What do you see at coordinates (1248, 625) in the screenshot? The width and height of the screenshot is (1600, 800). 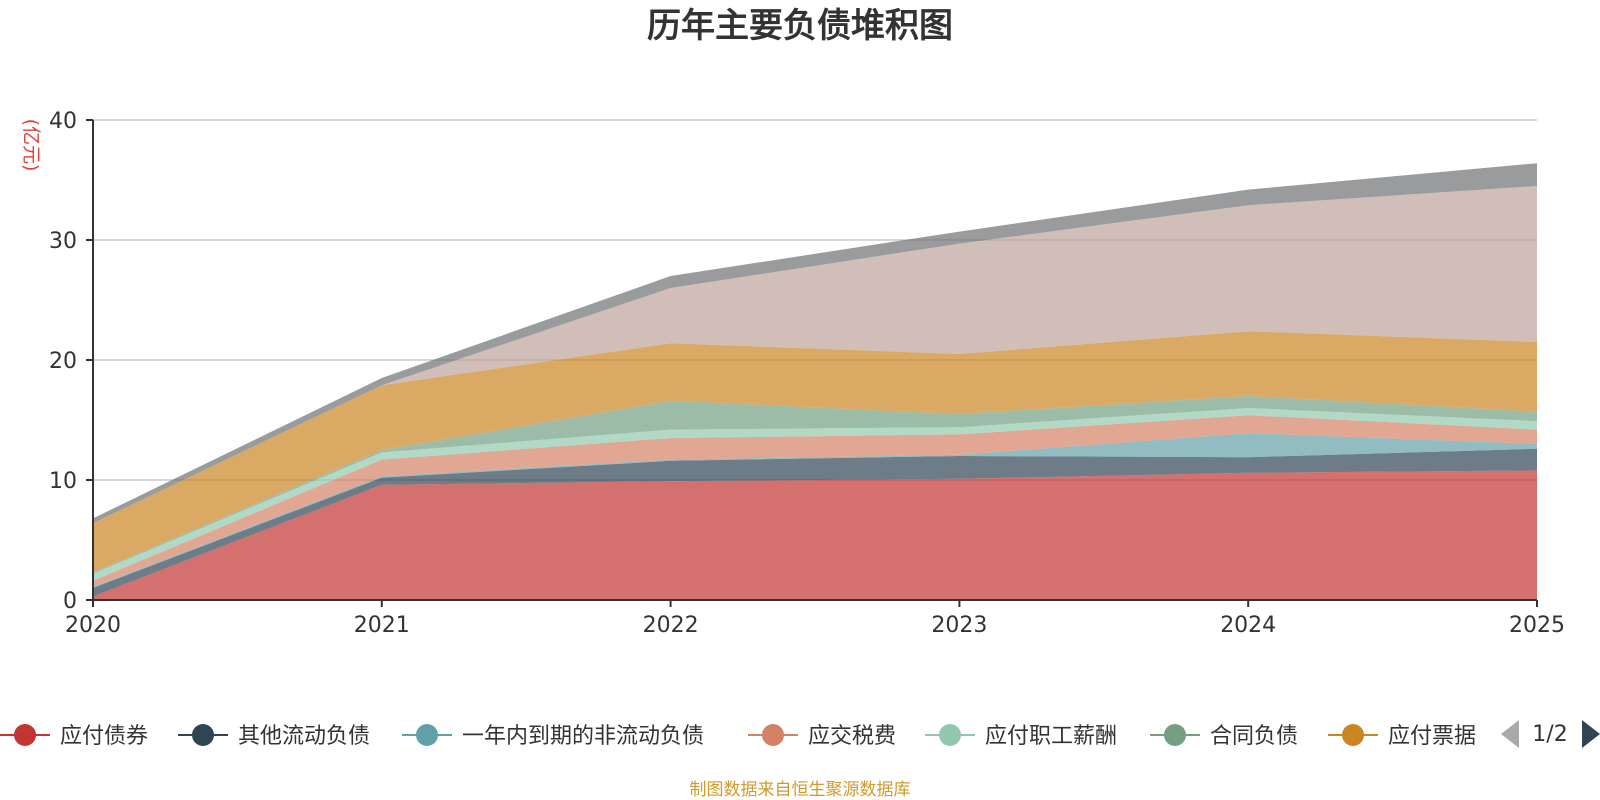 I see `x-tick-label: 2024` at bounding box center [1248, 625].